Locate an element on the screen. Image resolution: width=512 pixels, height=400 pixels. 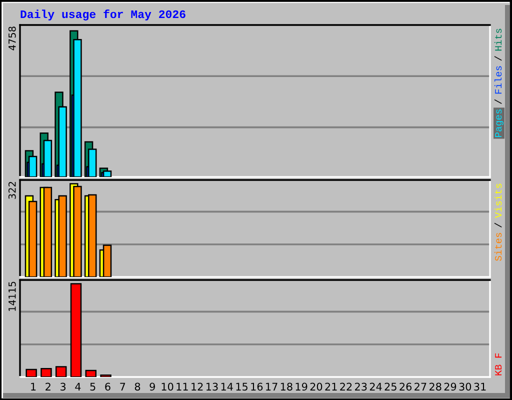
x-tick-label: 9 is located at coordinates (152, 386).